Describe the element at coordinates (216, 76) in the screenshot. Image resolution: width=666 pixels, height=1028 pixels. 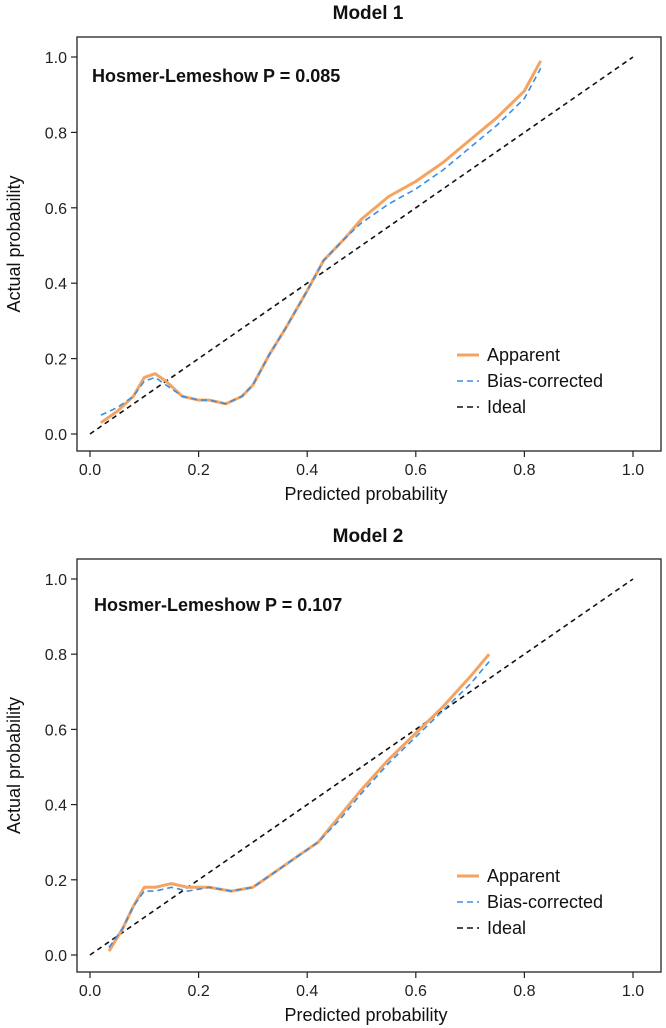
I see `hosmer-lemeshow-annotation: Hosmer-Lemeshow P = 0.085` at that location.